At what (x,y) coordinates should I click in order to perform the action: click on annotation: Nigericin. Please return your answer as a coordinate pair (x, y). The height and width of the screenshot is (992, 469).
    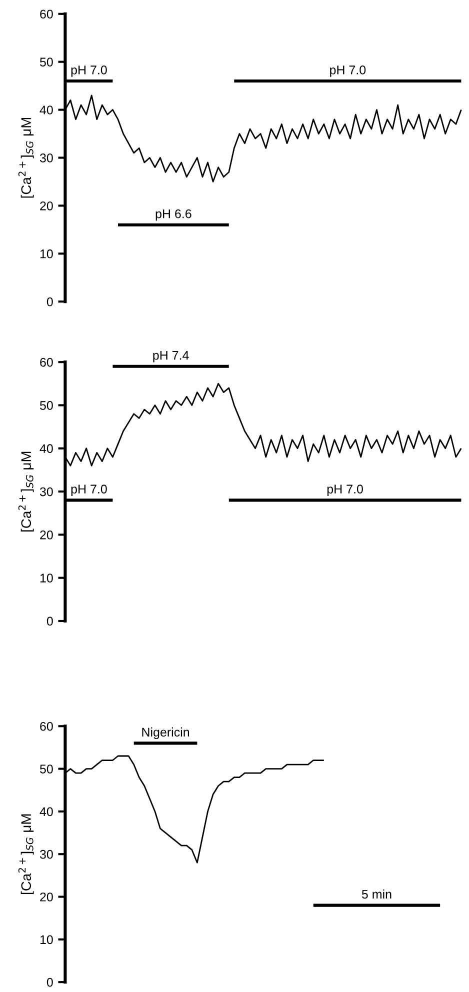
    Looking at the image, I should click on (166, 733).